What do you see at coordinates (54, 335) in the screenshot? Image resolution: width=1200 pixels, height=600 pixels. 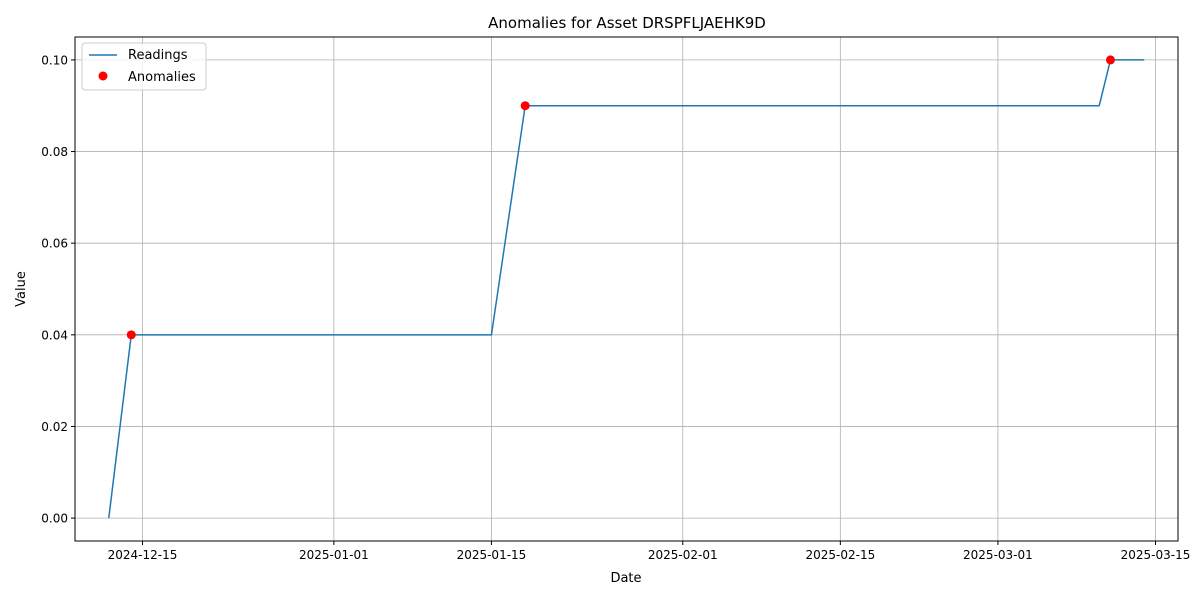 I see `y-tick-label: 0.04` at bounding box center [54, 335].